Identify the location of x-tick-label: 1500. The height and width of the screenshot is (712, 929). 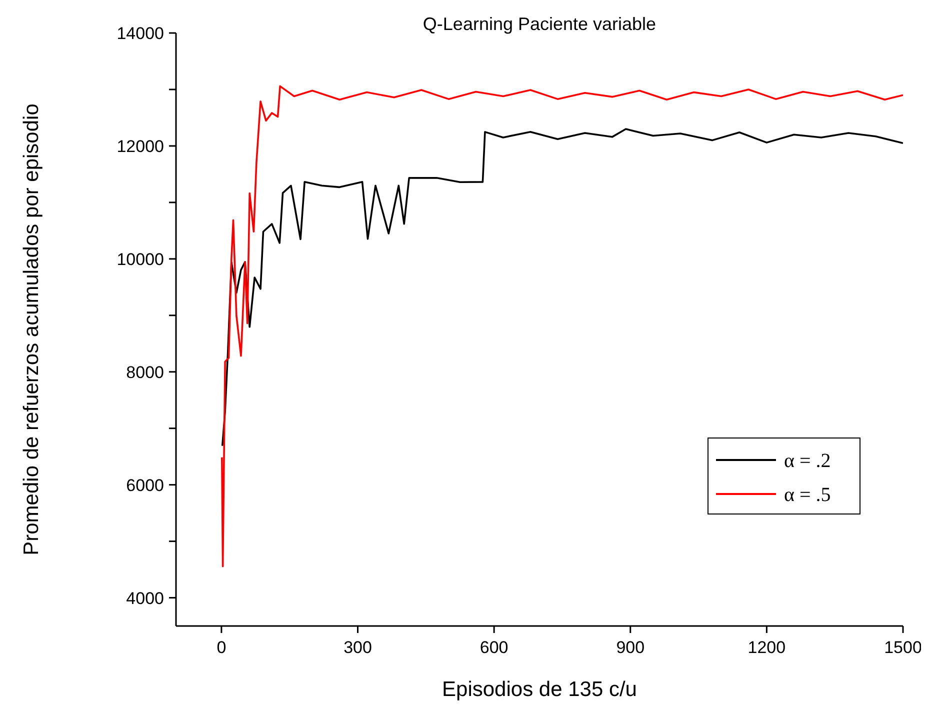
(903, 647).